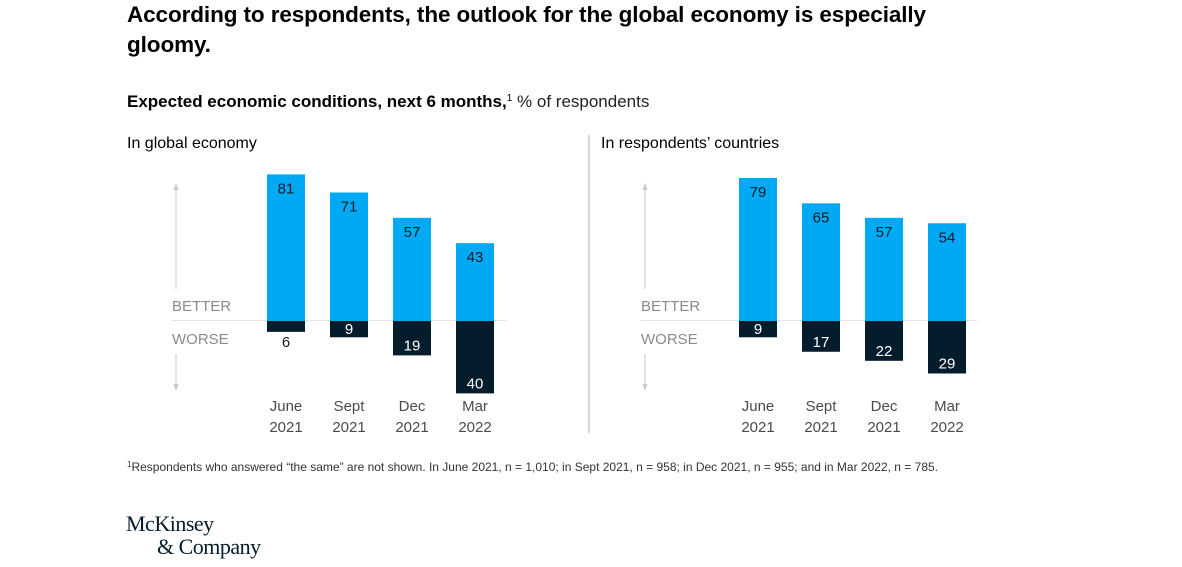  What do you see at coordinates (475, 257) in the screenshot?
I see `data-label-better: 43` at bounding box center [475, 257].